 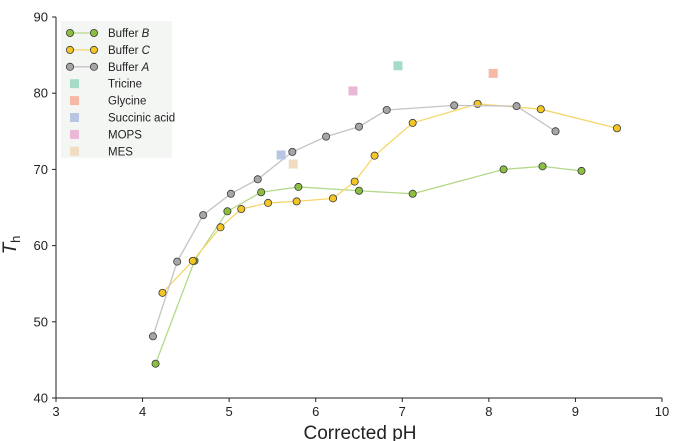 I want to click on series-succinic-acid, so click(x=281, y=155).